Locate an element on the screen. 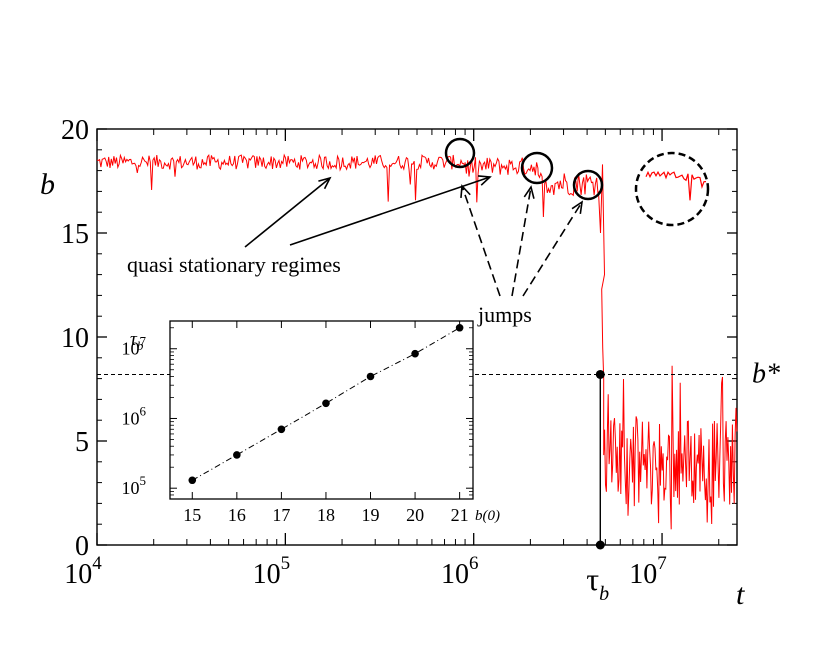 This screenshot has width=830, height=647. jumps-label: jumps is located at coordinates (504, 314).